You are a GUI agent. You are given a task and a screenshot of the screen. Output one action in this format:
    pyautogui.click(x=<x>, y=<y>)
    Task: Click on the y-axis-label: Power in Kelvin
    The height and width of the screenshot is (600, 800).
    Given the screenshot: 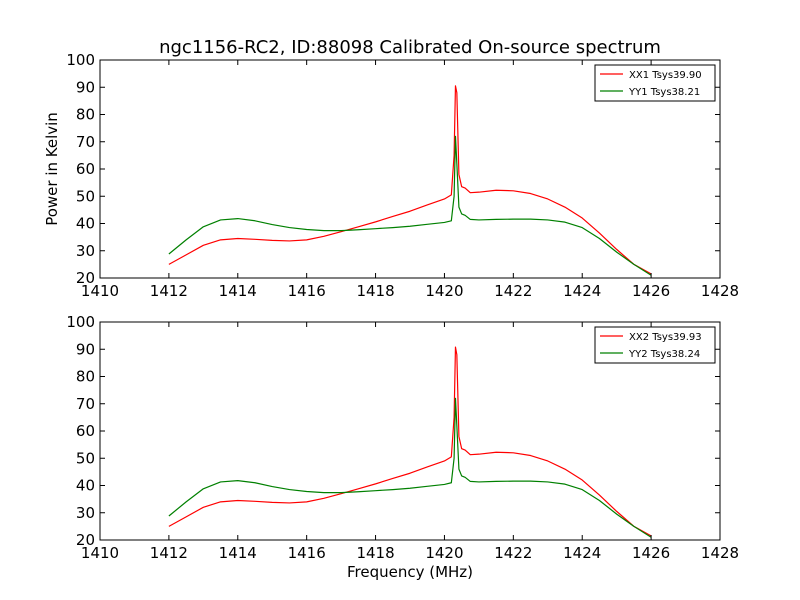 What is the action you would take?
    pyautogui.click(x=52, y=169)
    